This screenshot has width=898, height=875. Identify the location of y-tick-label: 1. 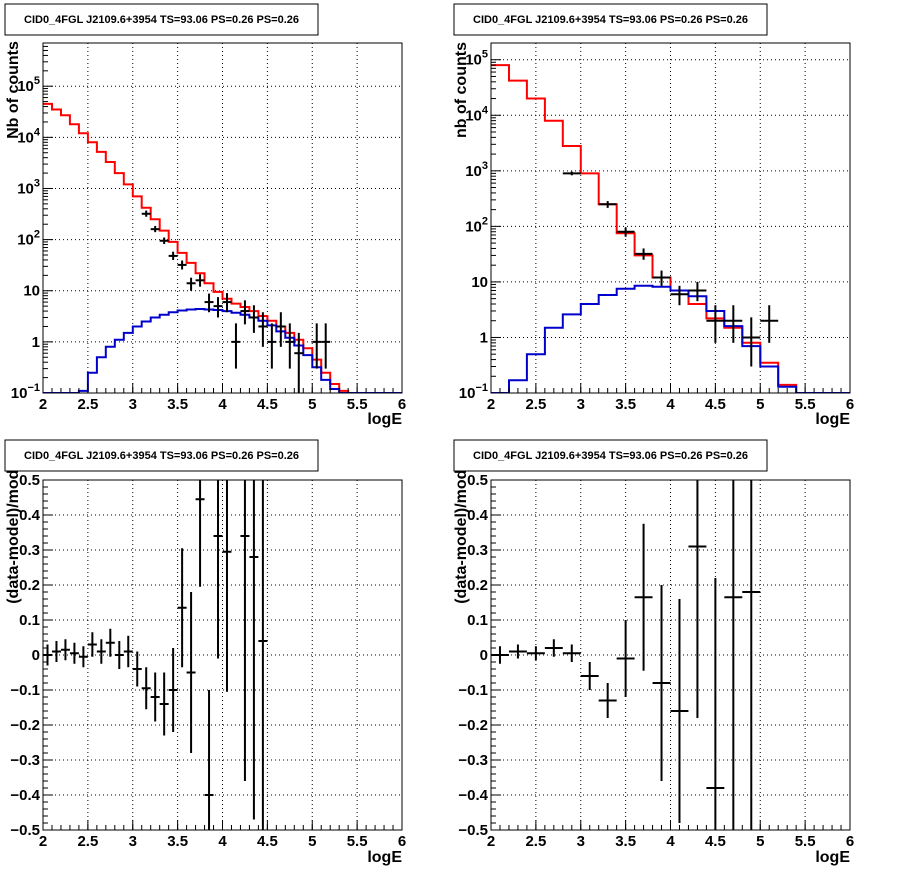
(36, 342).